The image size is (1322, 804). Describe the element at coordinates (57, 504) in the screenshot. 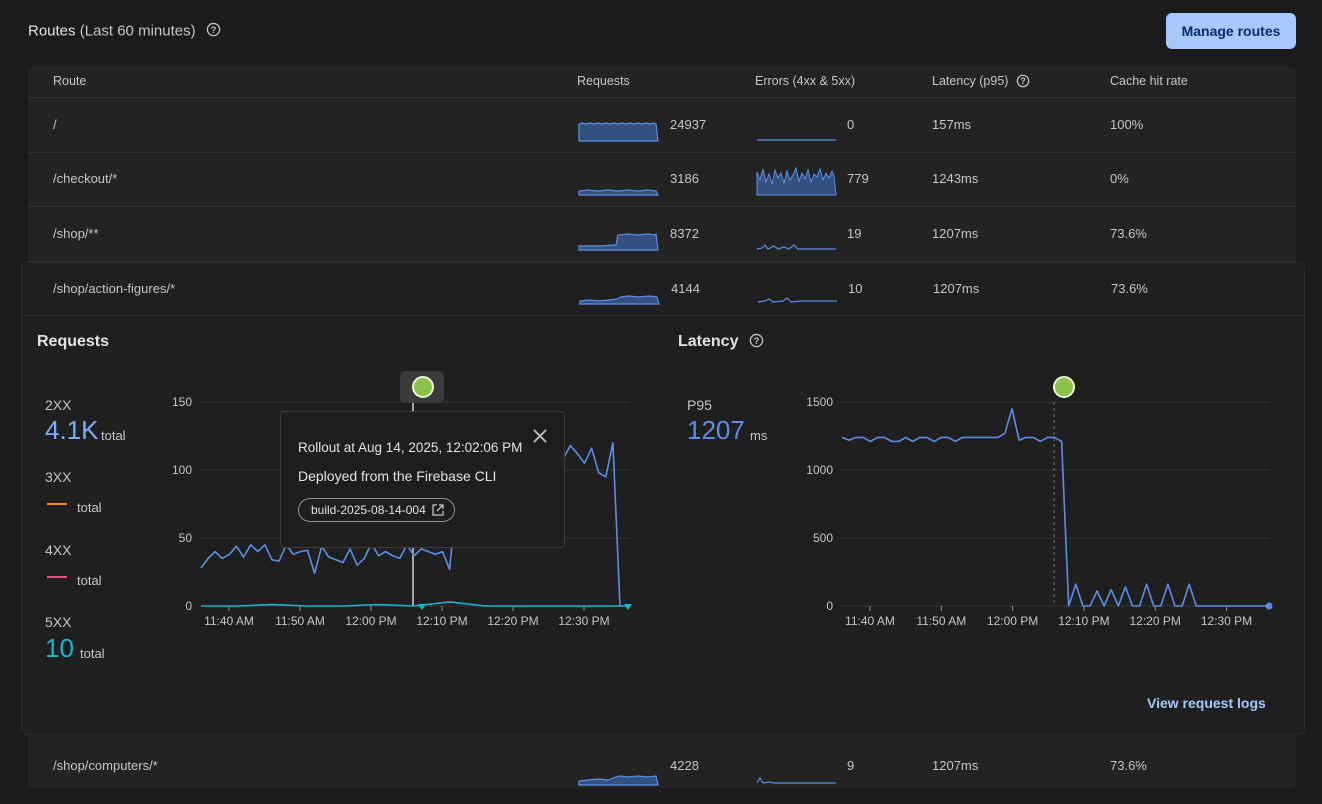

I see `stat-3xx-empty-dash` at that location.